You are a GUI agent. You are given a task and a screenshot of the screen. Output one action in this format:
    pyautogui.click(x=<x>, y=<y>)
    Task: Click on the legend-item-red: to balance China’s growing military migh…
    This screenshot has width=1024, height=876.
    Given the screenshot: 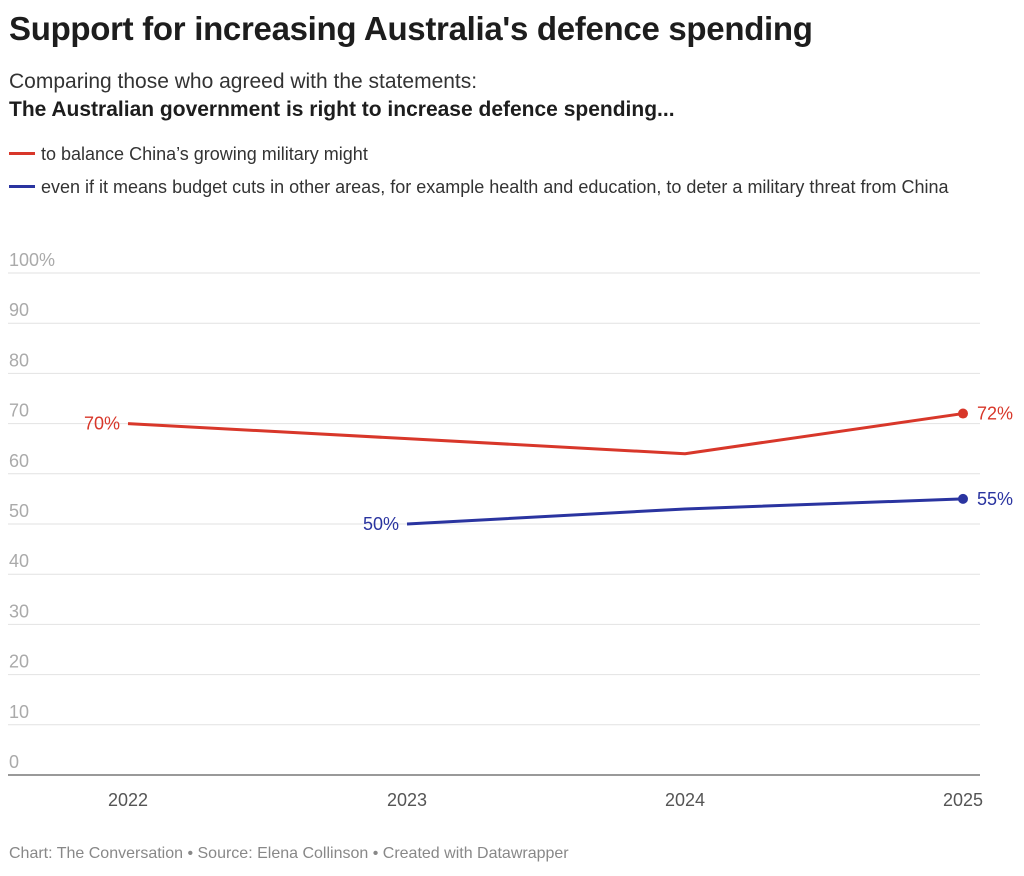 What is the action you would take?
    pyautogui.click(x=509, y=154)
    